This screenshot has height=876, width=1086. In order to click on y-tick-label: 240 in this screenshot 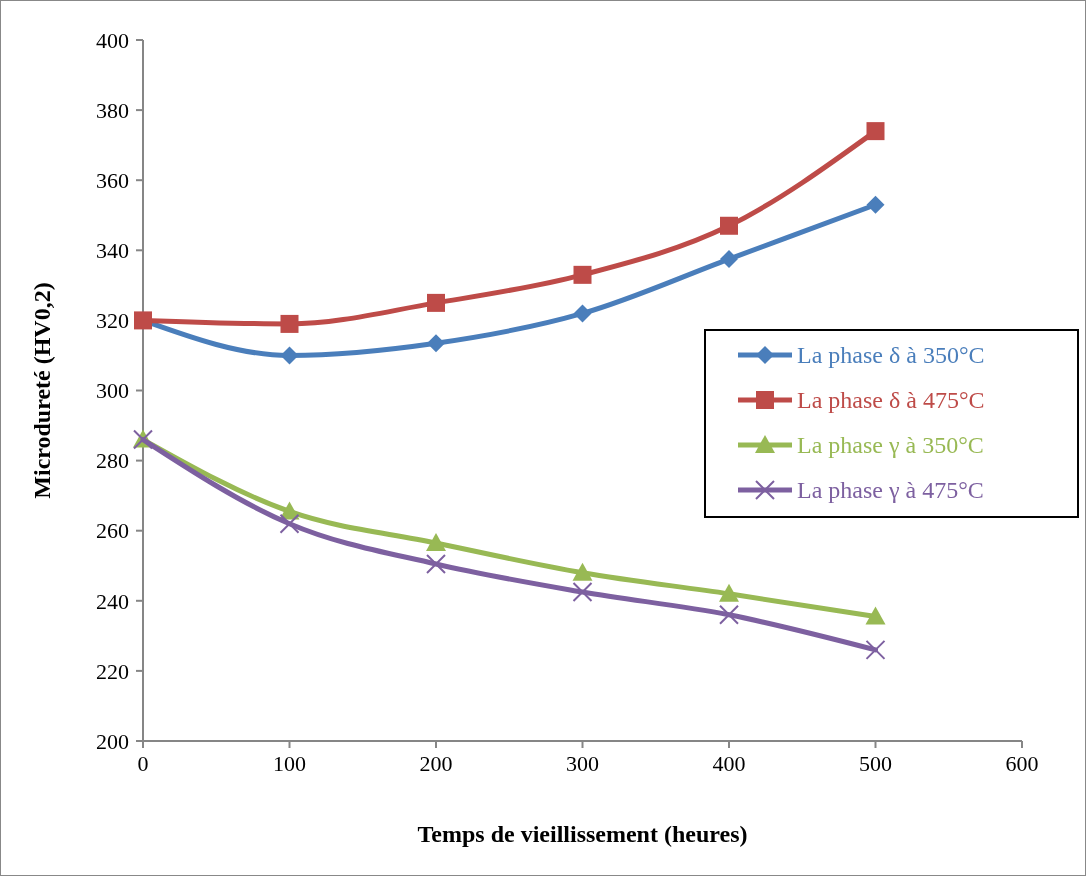, I will do `click(112, 601)`.